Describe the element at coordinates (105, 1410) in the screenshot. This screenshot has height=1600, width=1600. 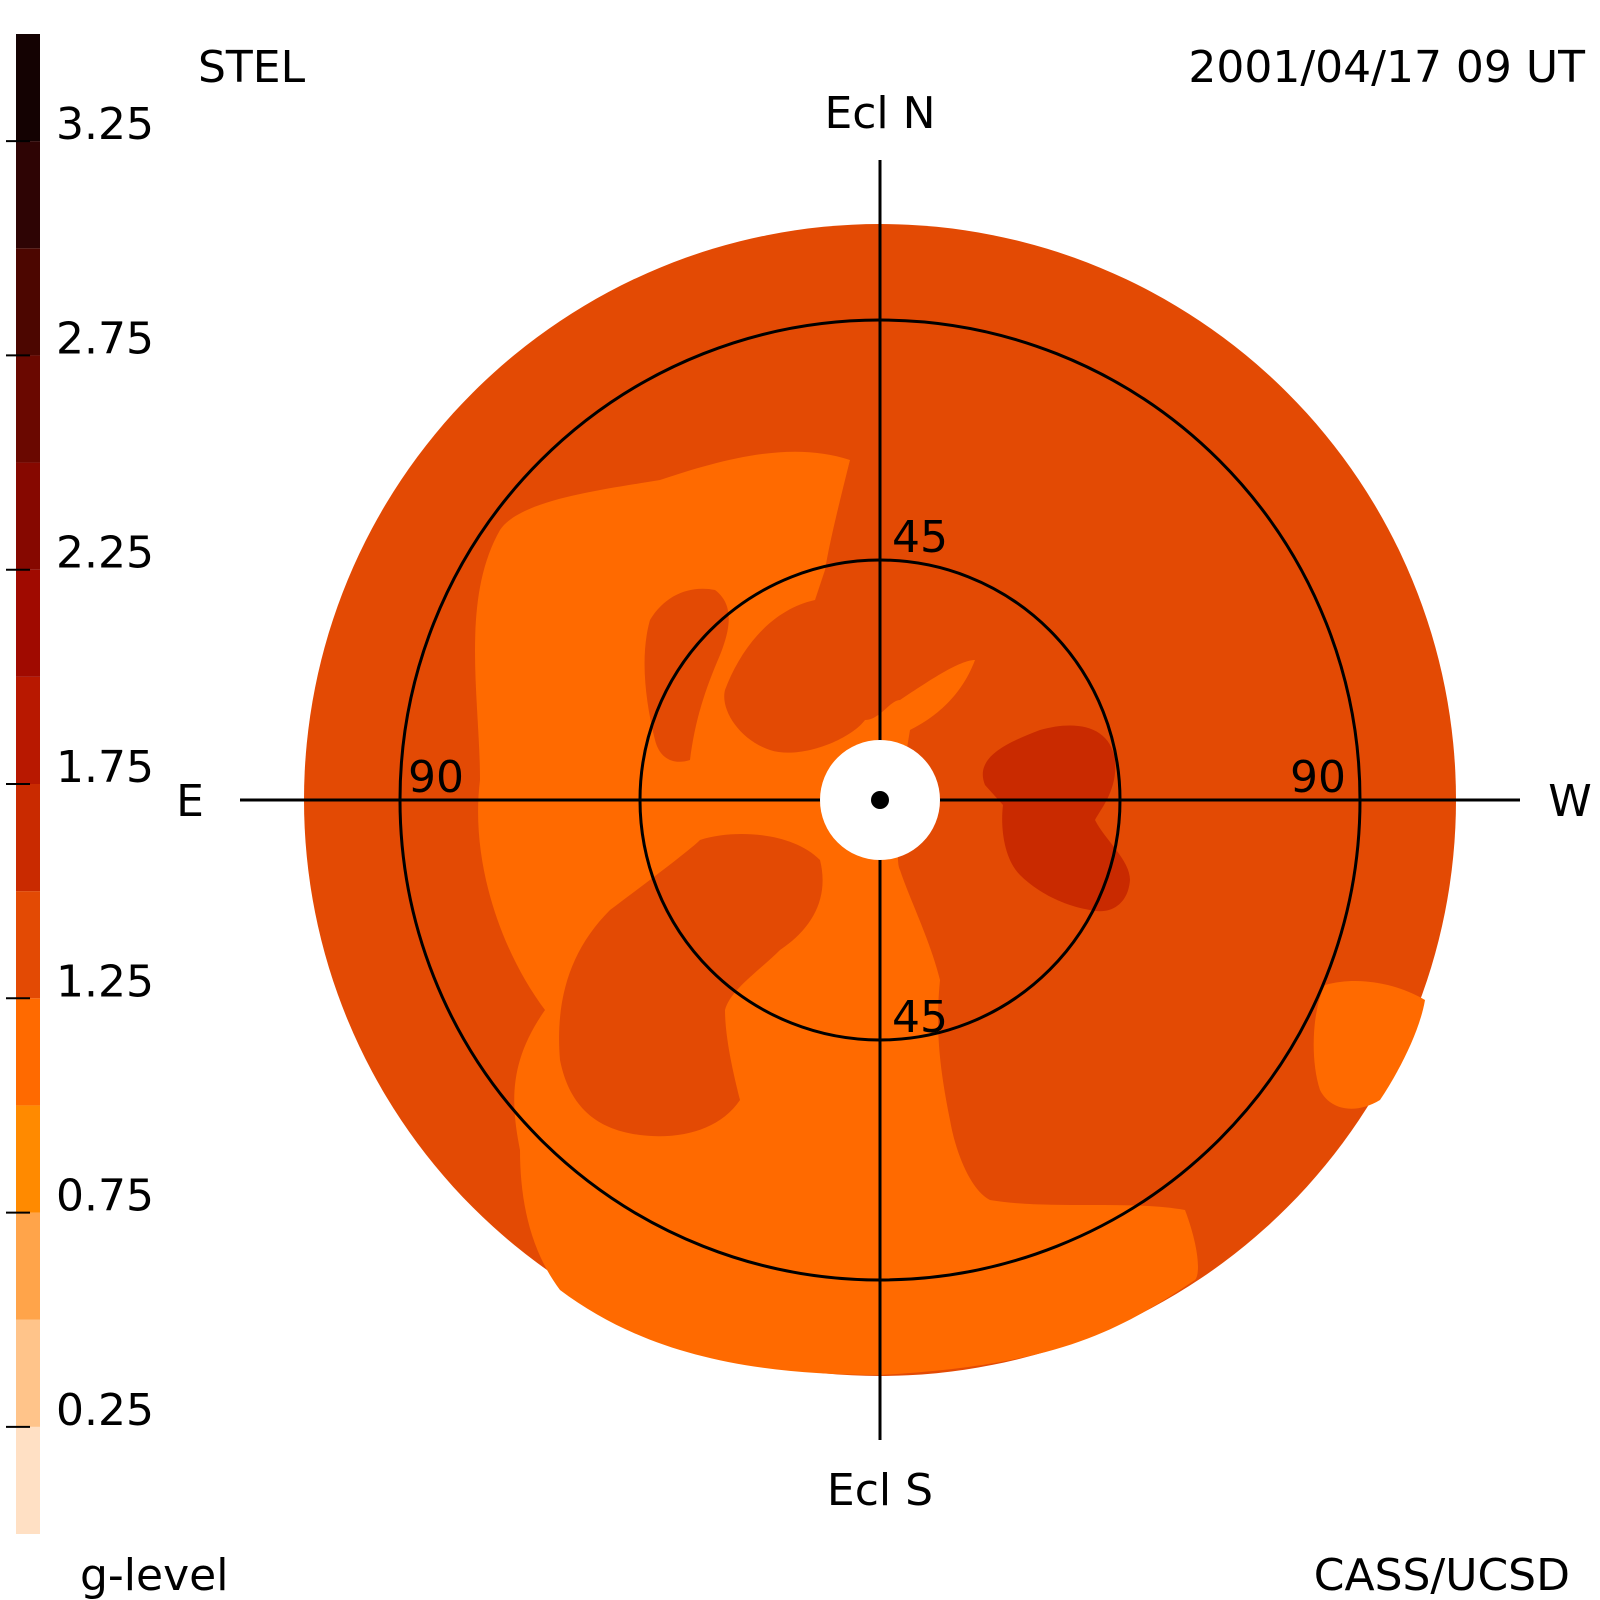
I see `colorbar-tick-label: 0.25` at that location.